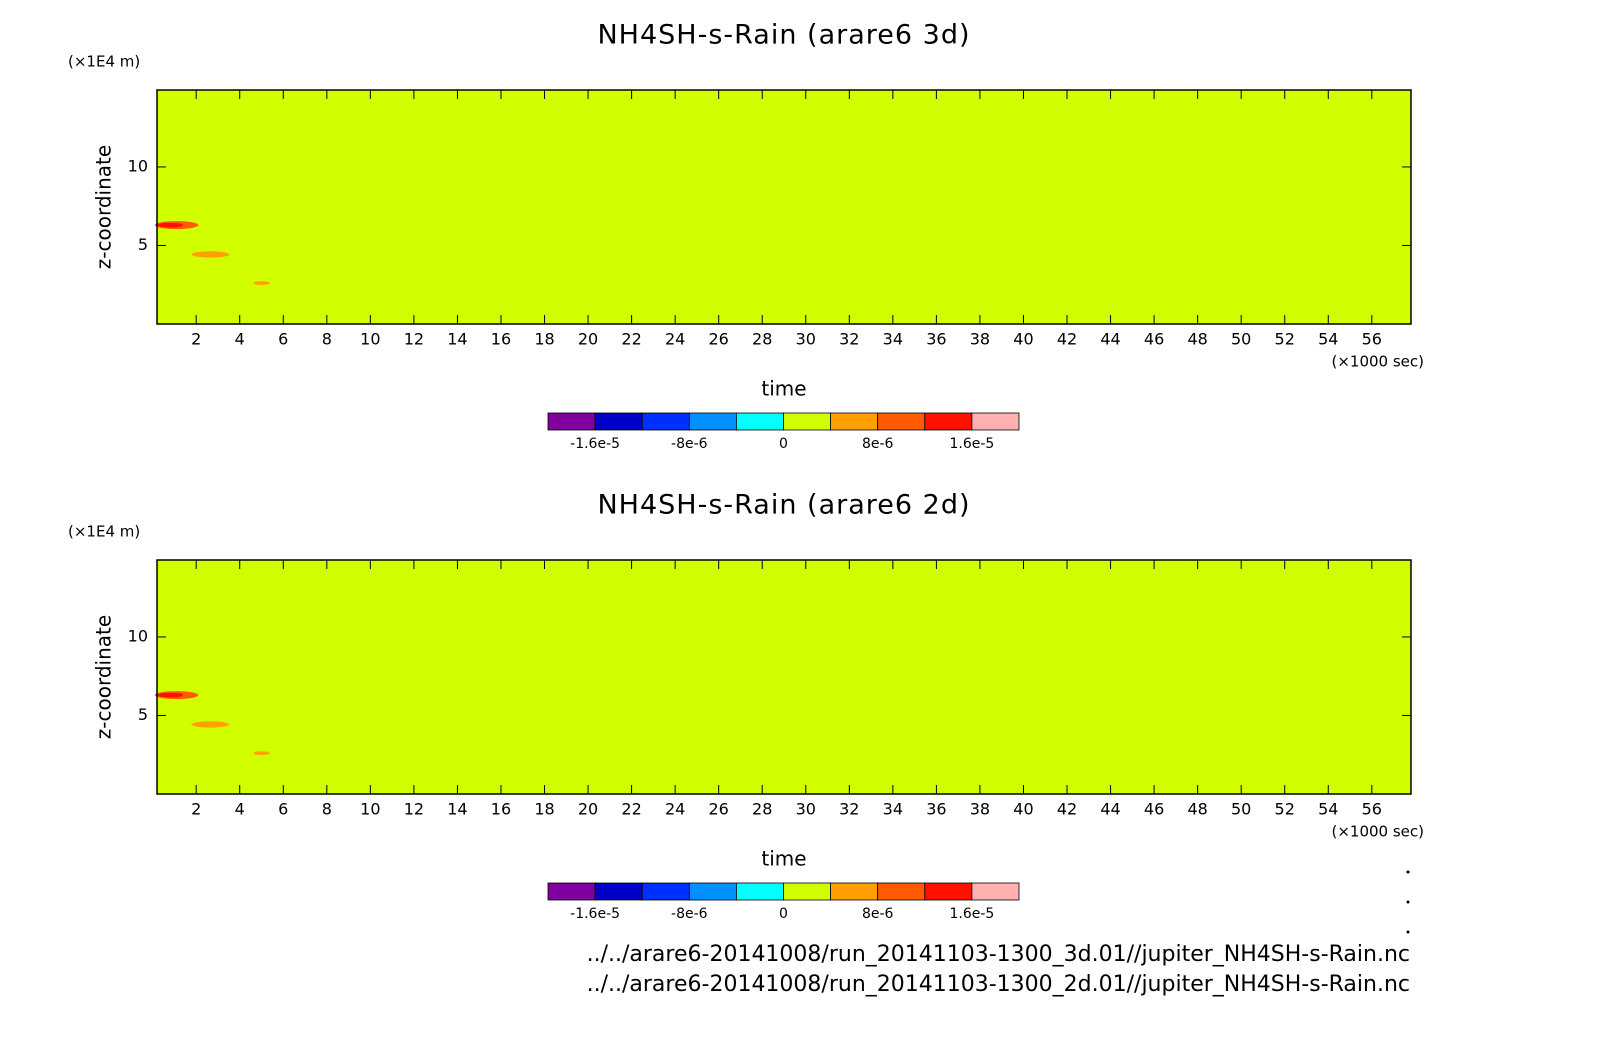  Describe the element at coordinates (849, 339) in the screenshot. I see `x-tick-label: 32` at that location.